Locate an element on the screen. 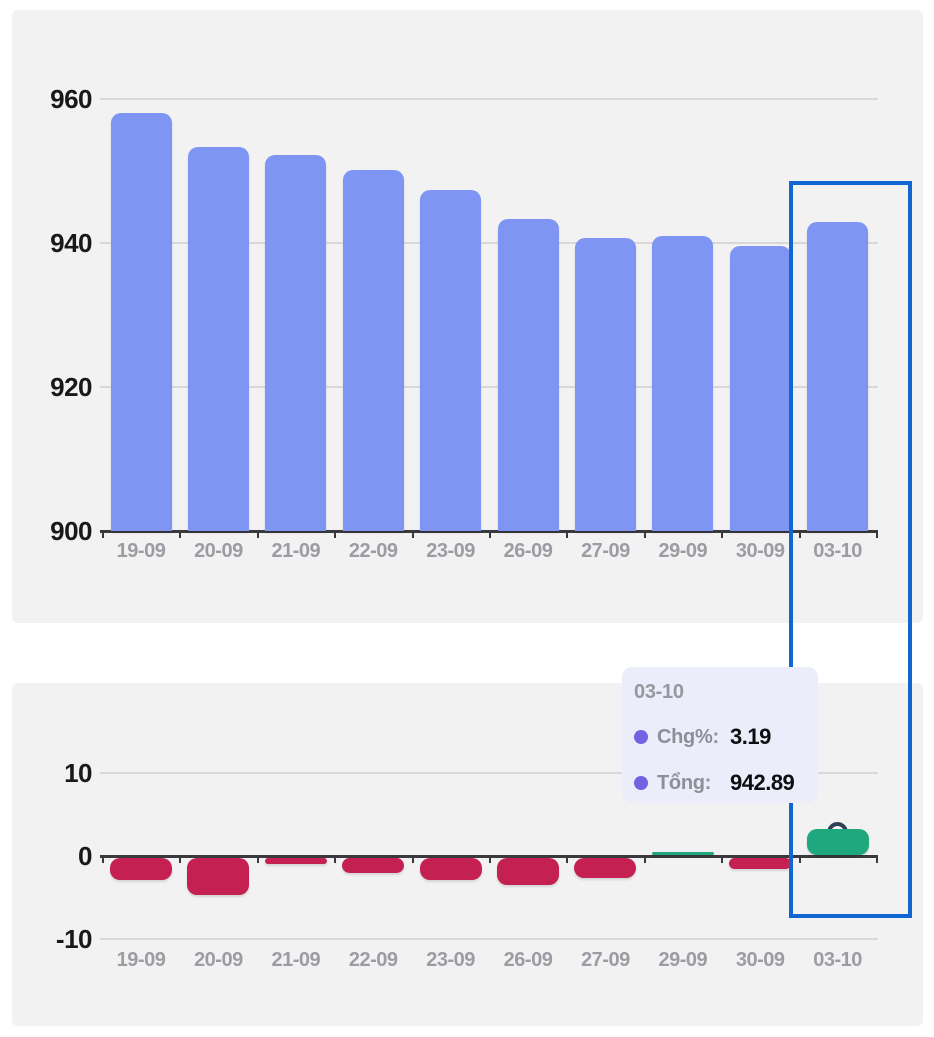 This screenshot has height=1037, width=934. y-axis-label: 940 is located at coordinates (71, 243).